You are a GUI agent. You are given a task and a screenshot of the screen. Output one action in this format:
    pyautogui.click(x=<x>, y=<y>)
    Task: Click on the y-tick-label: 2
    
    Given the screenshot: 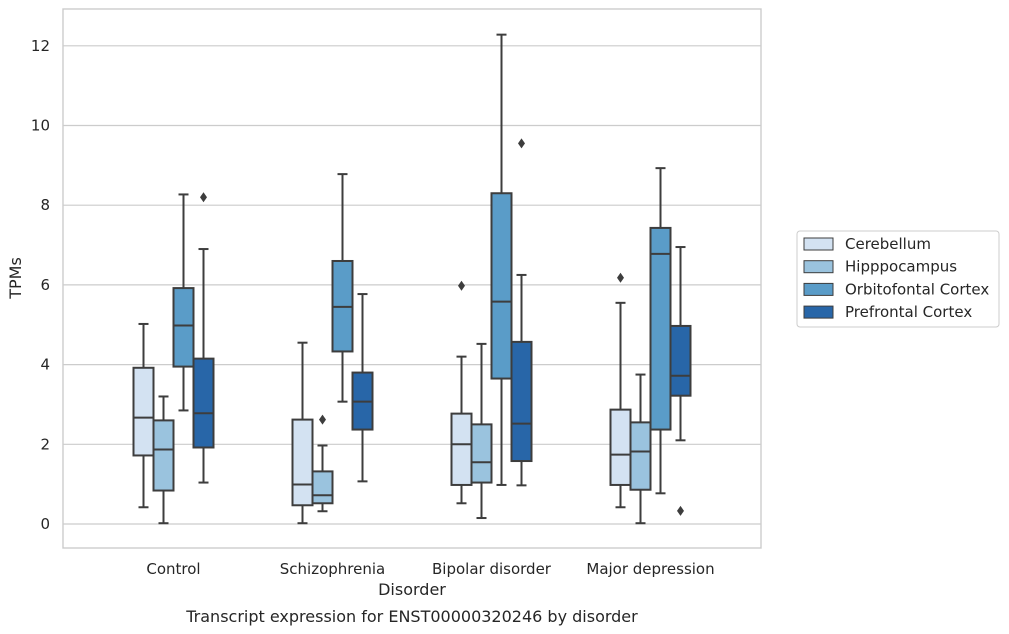 What is the action you would take?
    pyautogui.click(x=45, y=444)
    